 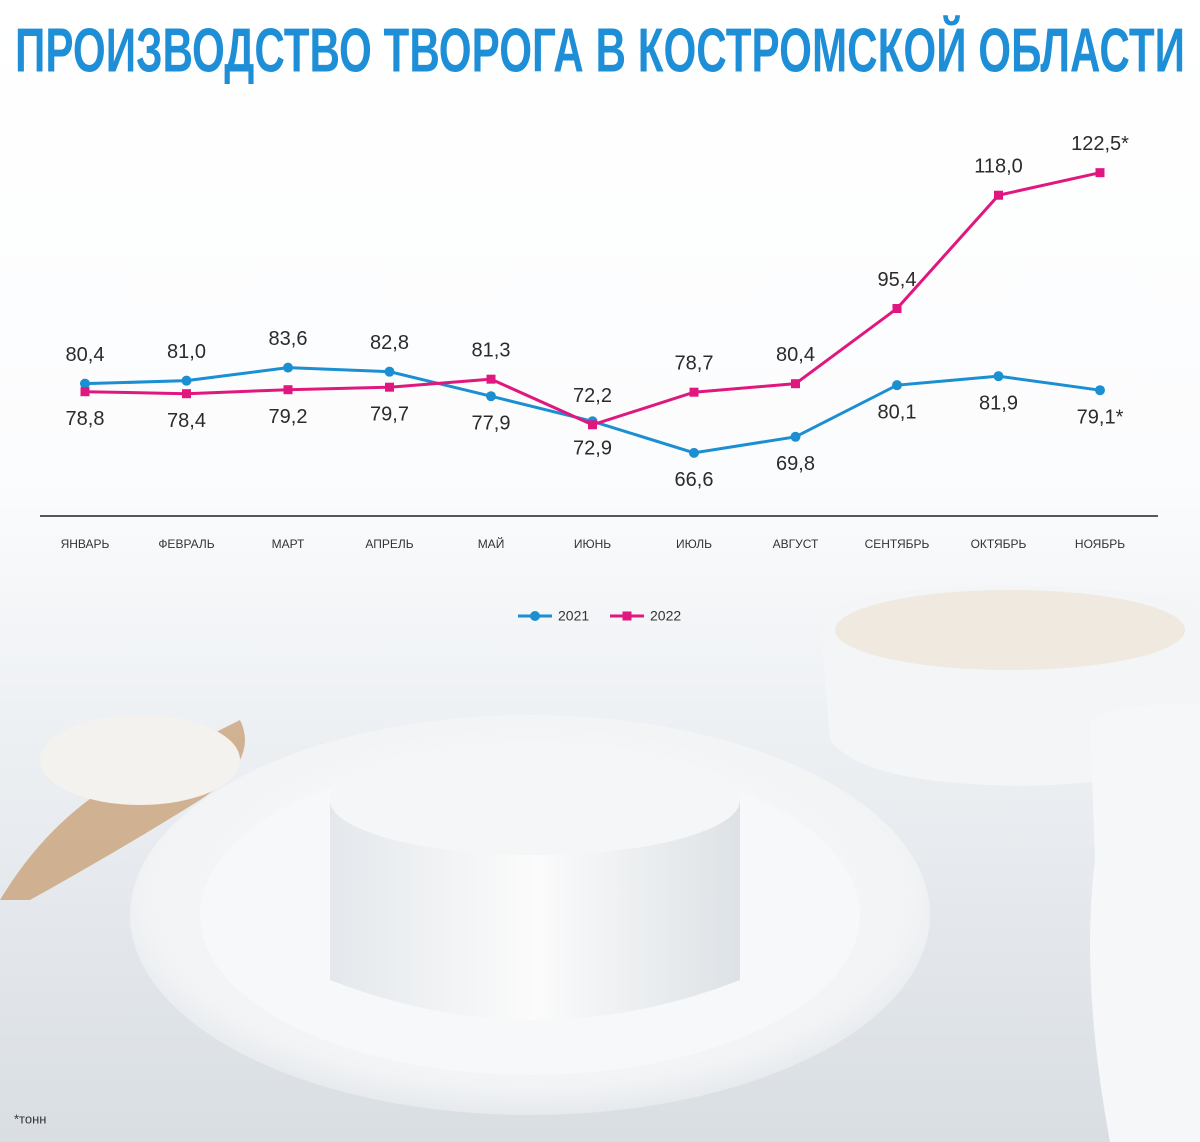 What do you see at coordinates (694, 544) in the screenshot?
I see `x-tick-label: ИЮЛЬ` at bounding box center [694, 544].